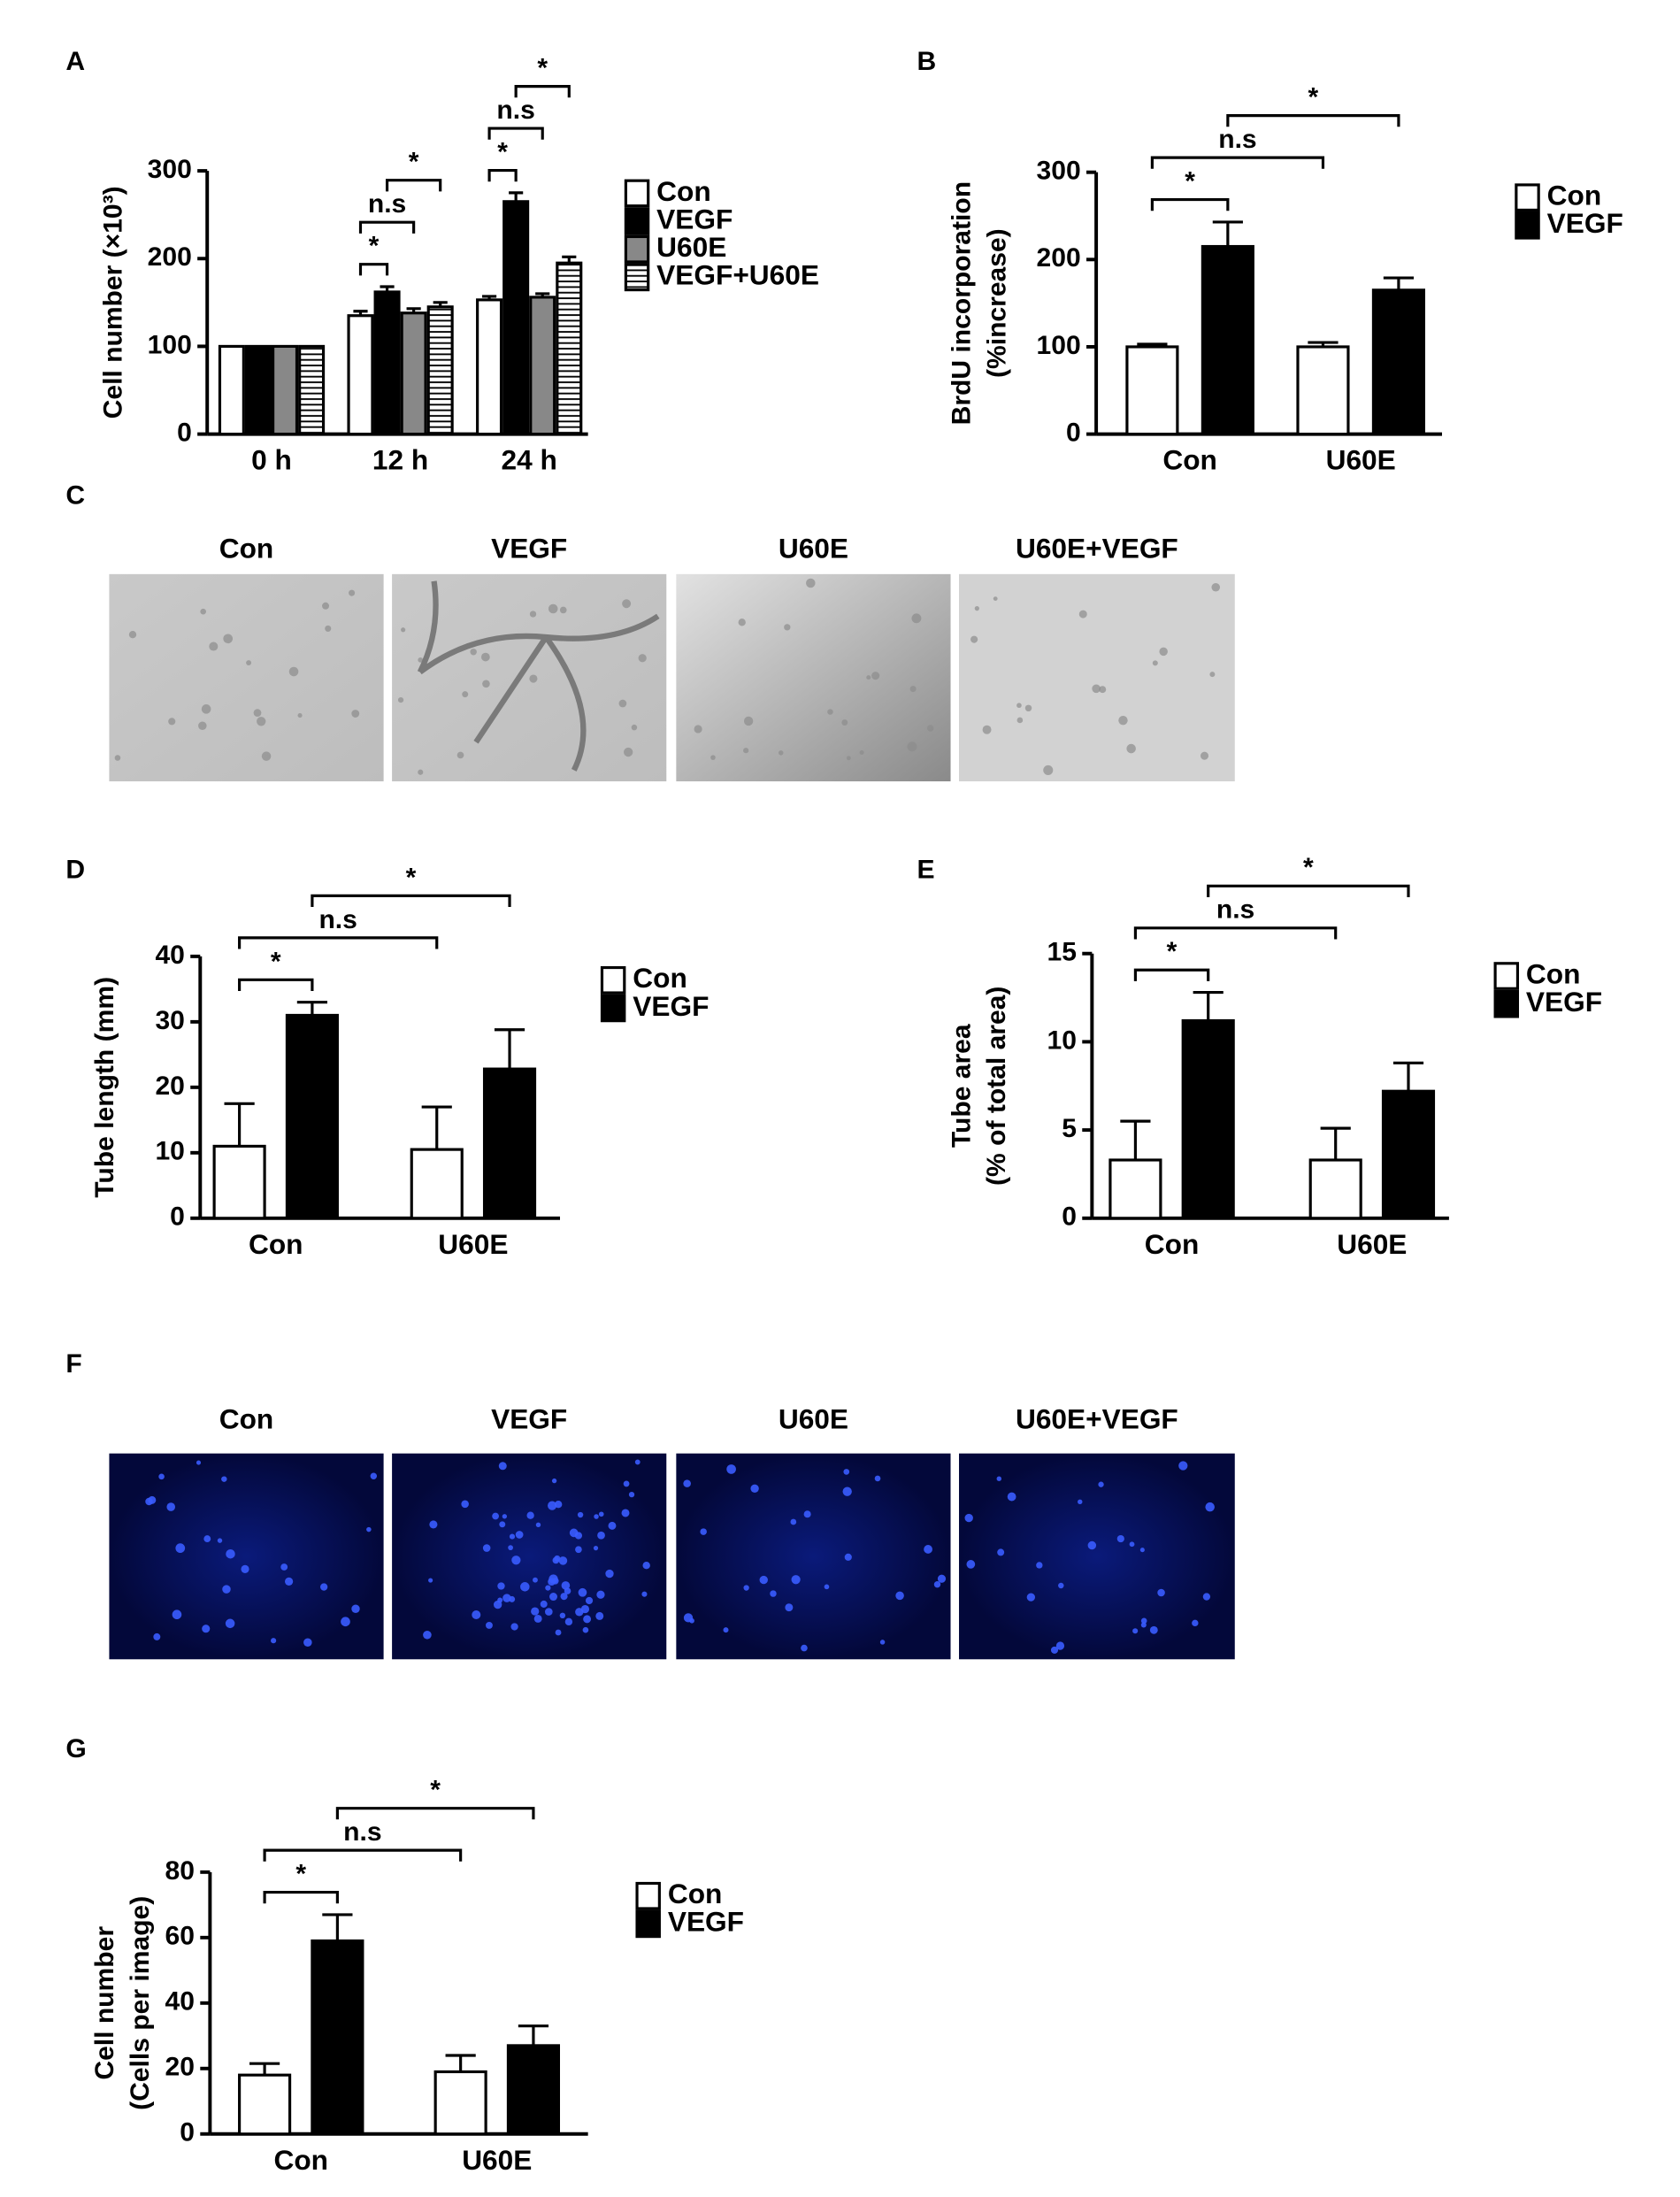 The image size is (1680, 2197). What do you see at coordinates (400, 460) in the screenshot?
I see `x-tick-label: 12 h` at bounding box center [400, 460].